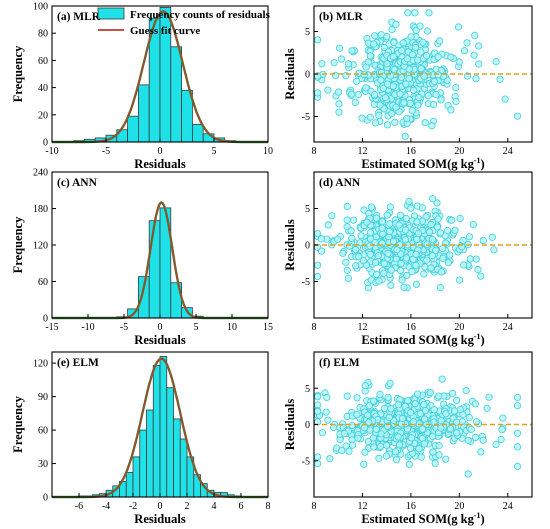 The width and height of the screenshot is (550, 529). I want to click on x-tick-label: 0, so click(160, 327).